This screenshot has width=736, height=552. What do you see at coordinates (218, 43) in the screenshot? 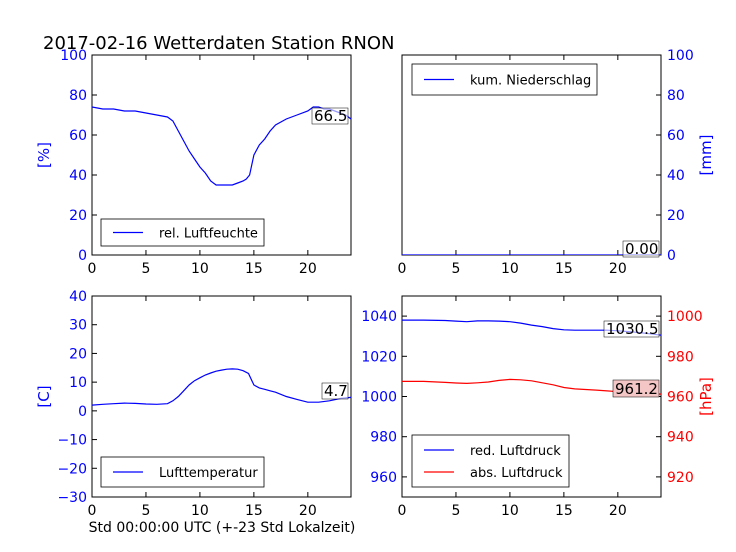
I see `chart-title: 2017-02-16 Wetterdaten Station RNON` at bounding box center [218, 43].